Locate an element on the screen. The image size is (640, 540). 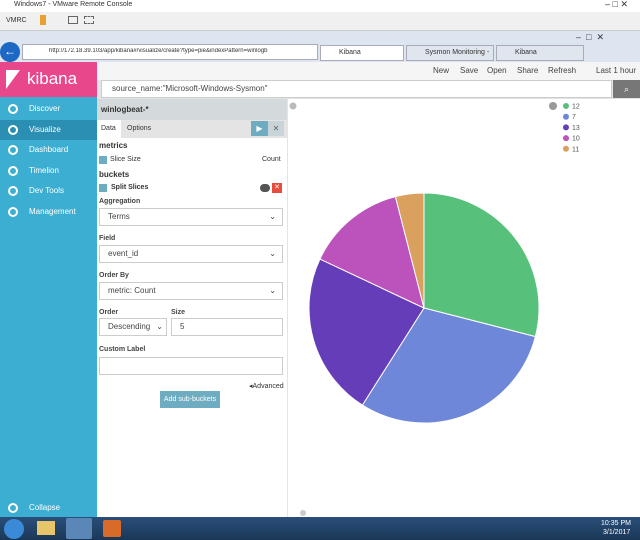
toolbar-button: Share is located at coordinates (528, 70).